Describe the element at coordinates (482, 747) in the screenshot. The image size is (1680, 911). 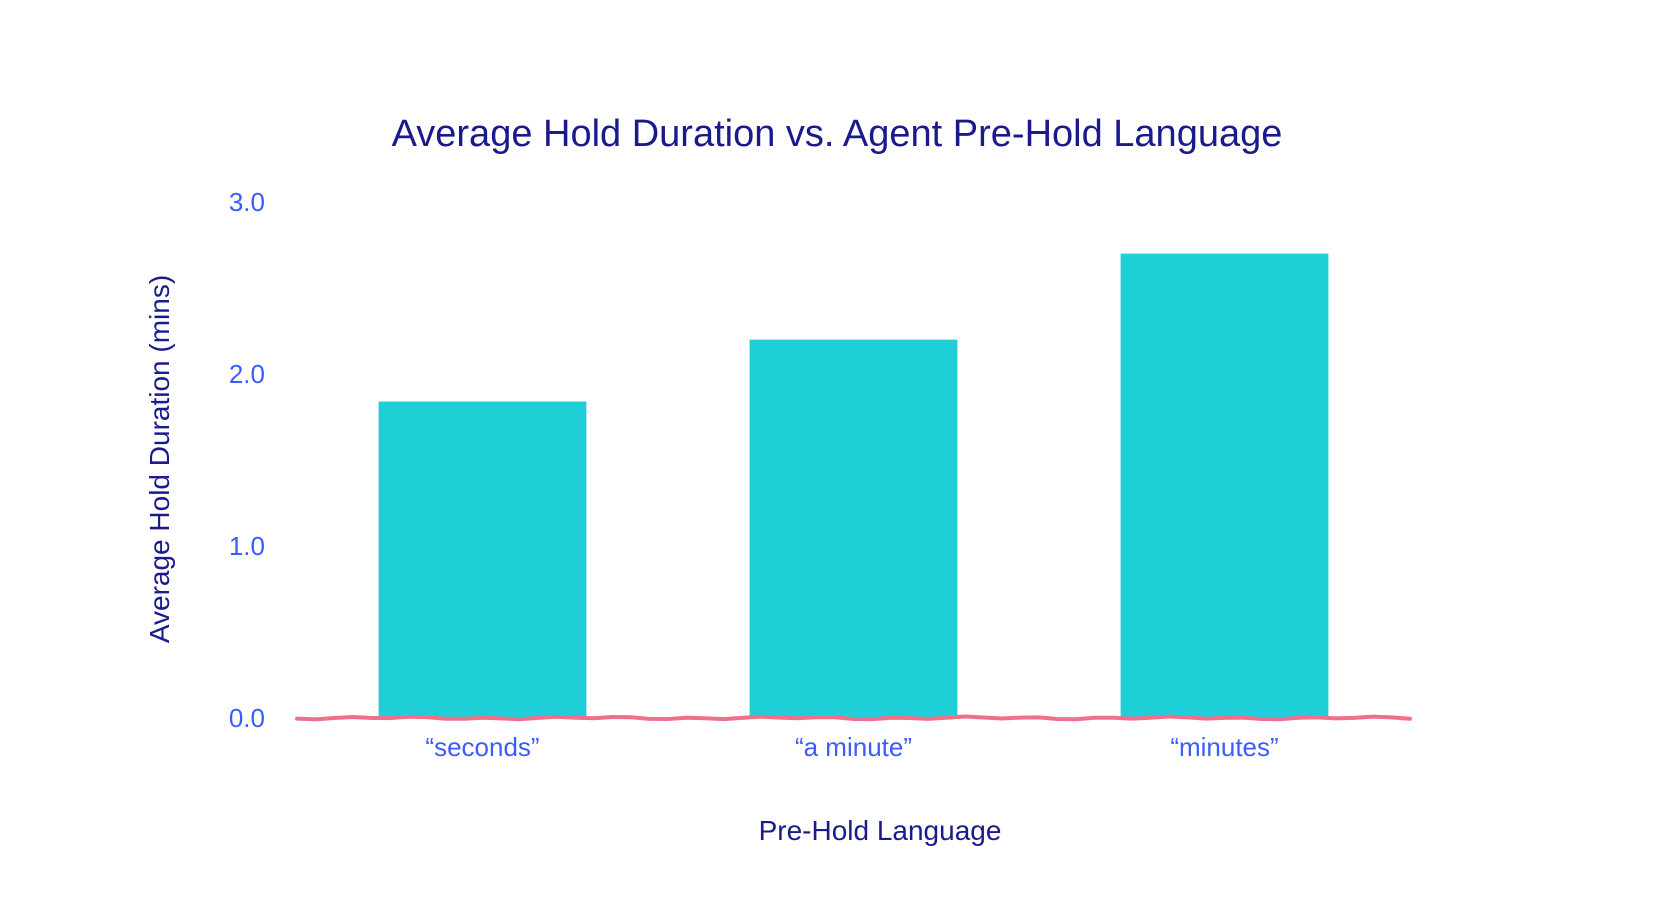
I see `x-tick-label: “seconds”` at that location.